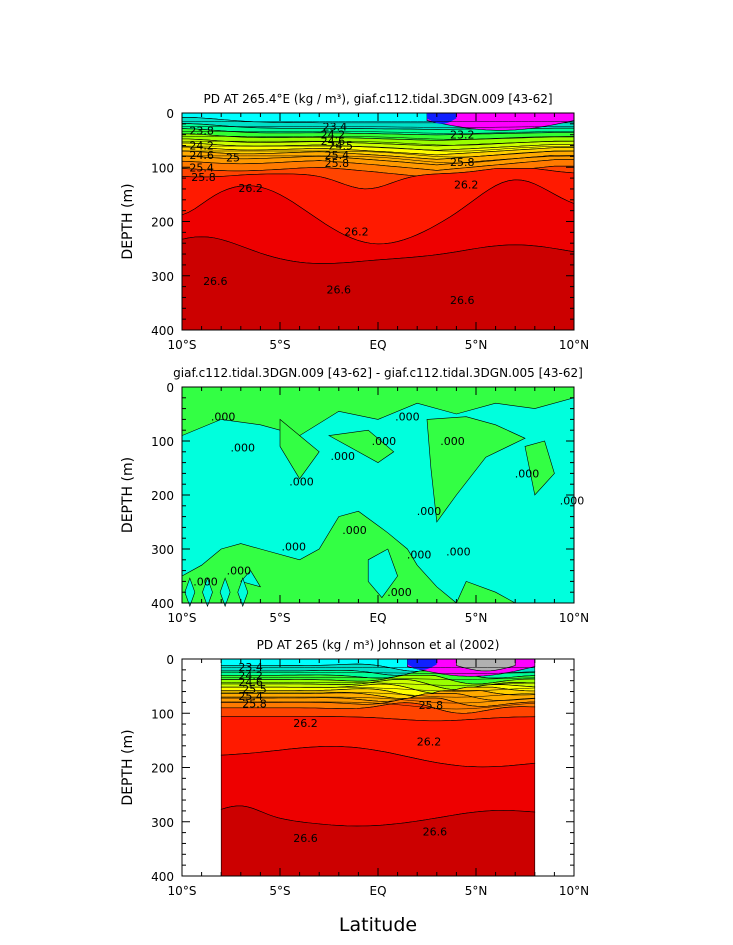 Image resolution: width=733 pixels, height=945 pixels. Describe the element at coordinates (254, 689) in the screenshot. I see `contour-label: 25.5` at that location.